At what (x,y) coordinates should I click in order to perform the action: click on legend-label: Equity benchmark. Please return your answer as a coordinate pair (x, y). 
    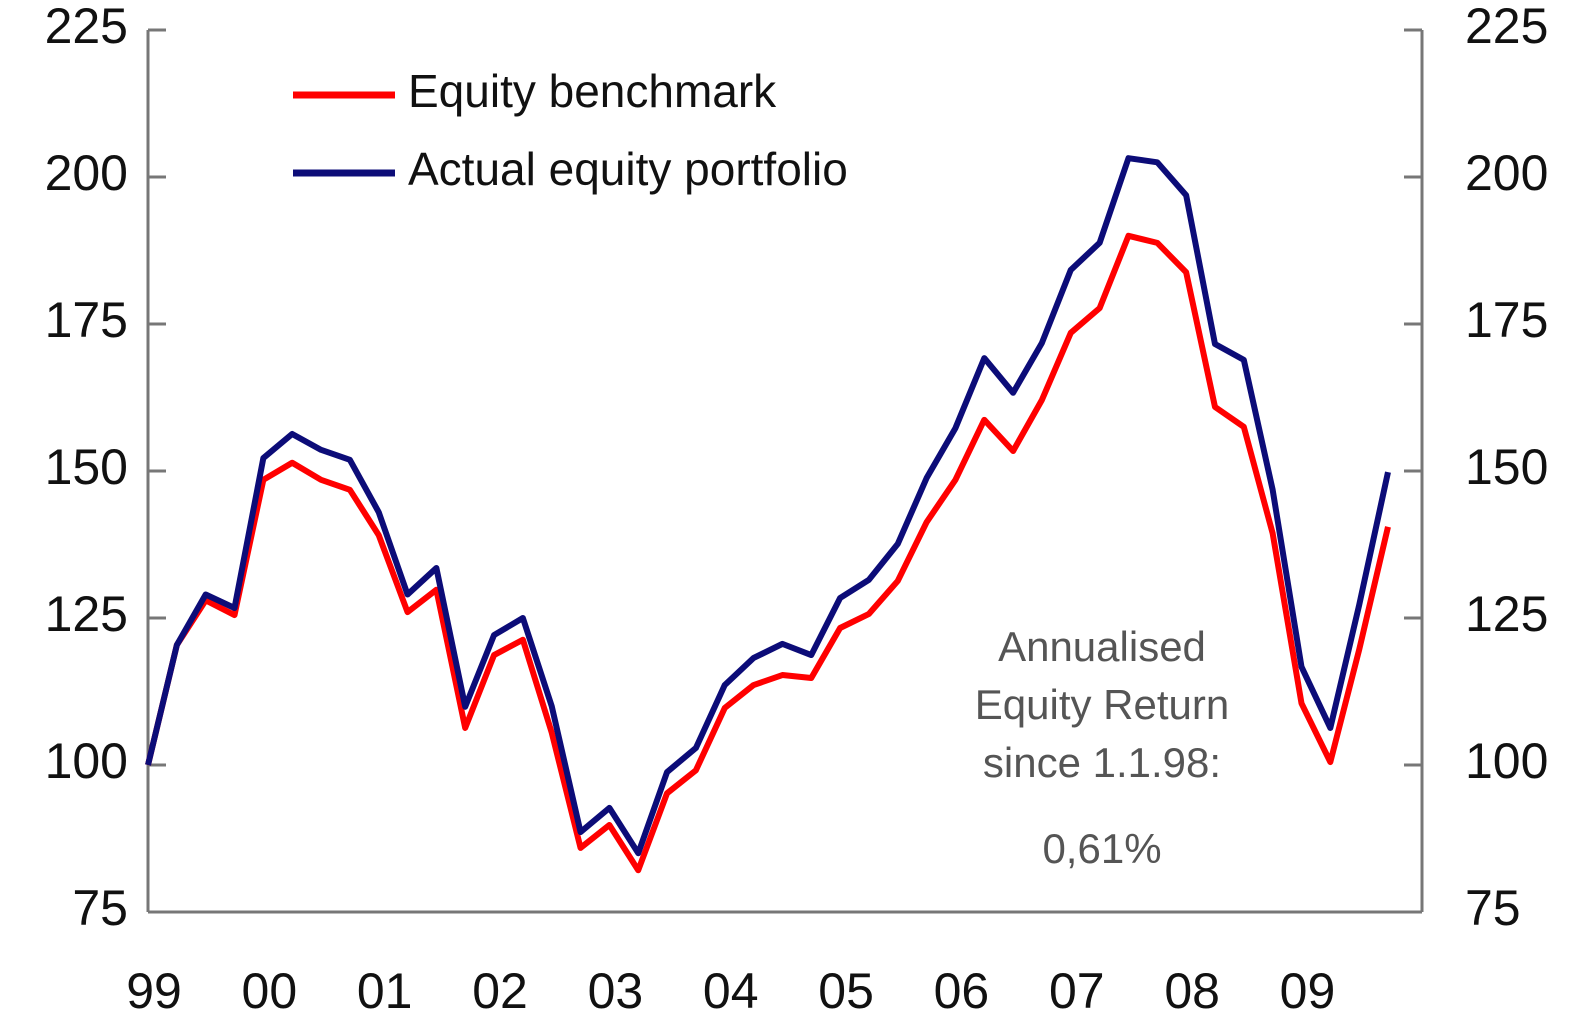
    Looking at the image, I should click on (592, 91).